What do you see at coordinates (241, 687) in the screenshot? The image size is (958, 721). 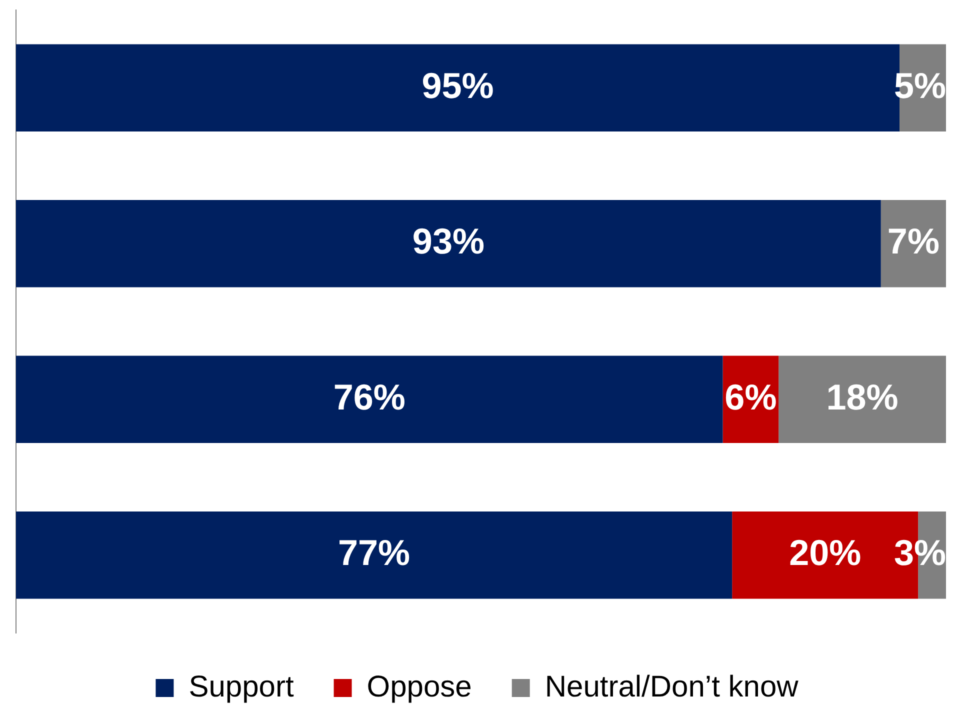 I see `legend-label: Support` at bounding box center [241, 687].